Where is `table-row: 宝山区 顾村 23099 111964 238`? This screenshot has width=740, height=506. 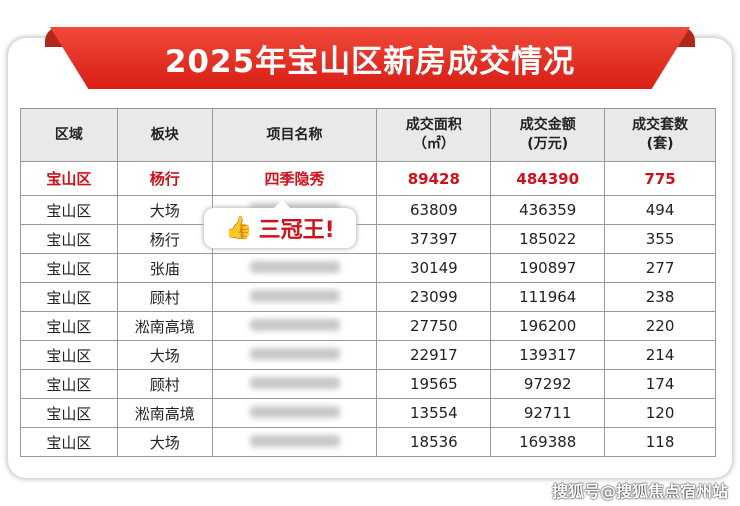 table-row: 宝山区 顾村 23099 111964 238 is located at coordinates (368, 297).